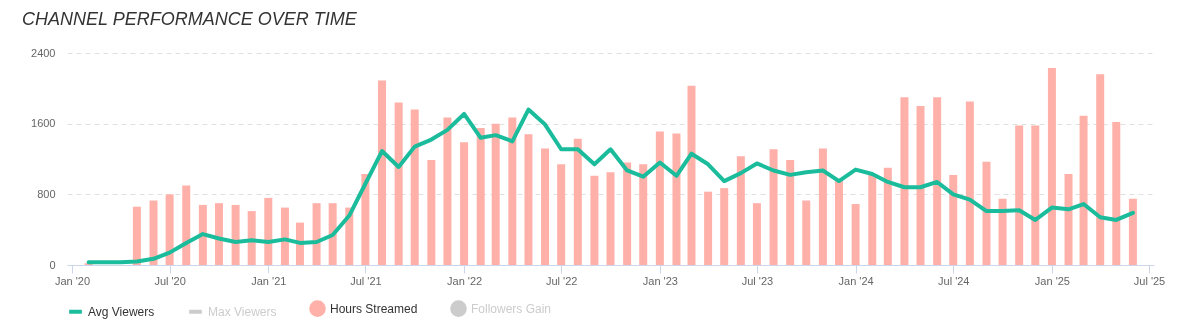  Describe the element at coordinates (757, 280) in the screenshot. I see `x-tick-label: Jul '23` at that location.